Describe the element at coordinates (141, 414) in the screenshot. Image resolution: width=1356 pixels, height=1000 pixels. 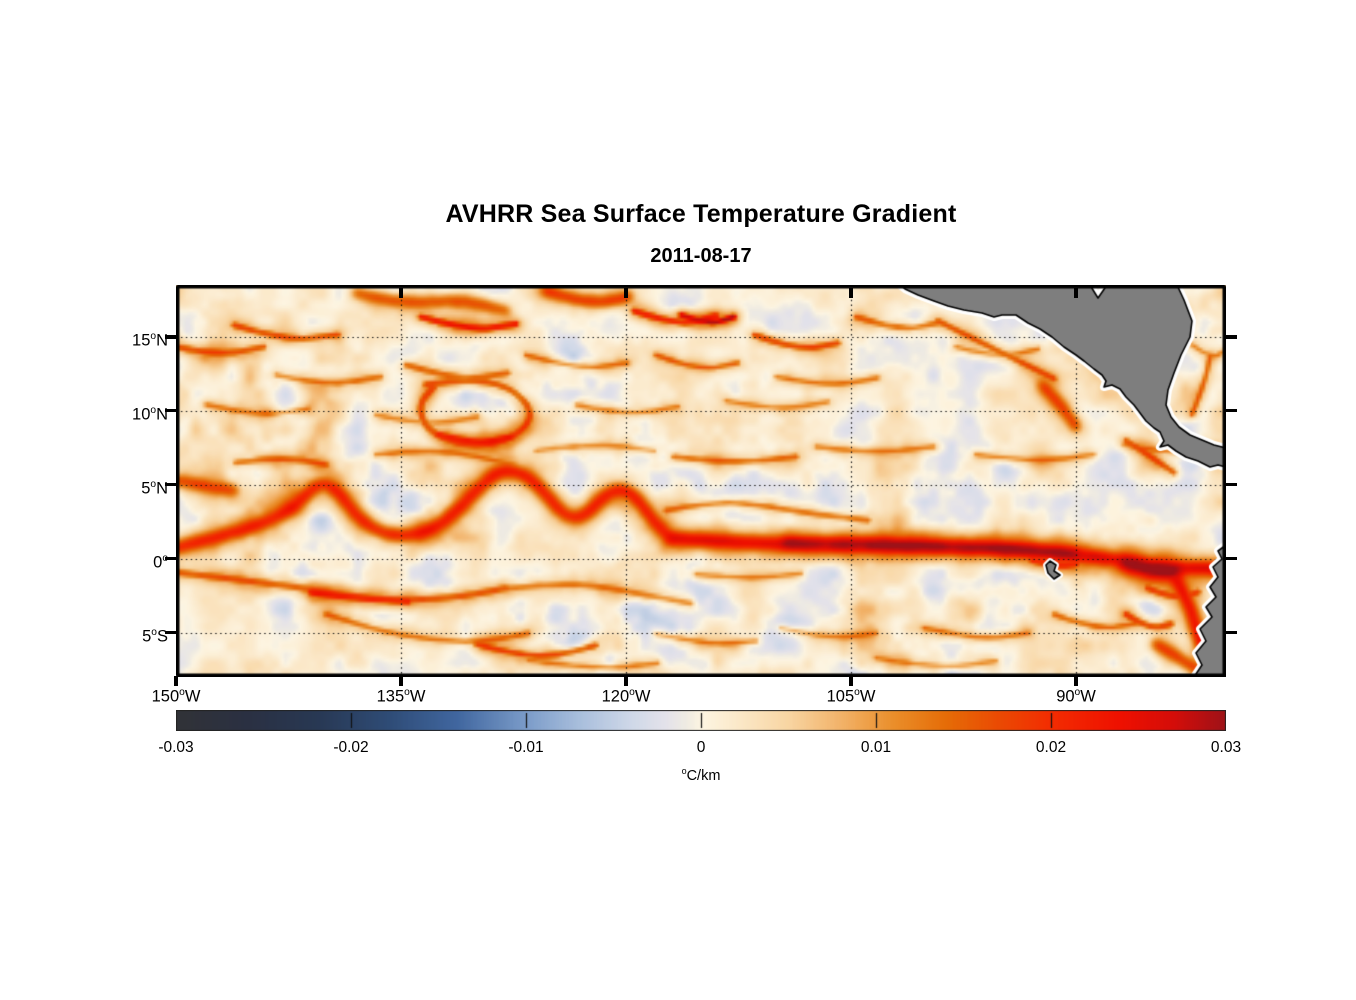
I see `degree-label-part: 10` at that location.